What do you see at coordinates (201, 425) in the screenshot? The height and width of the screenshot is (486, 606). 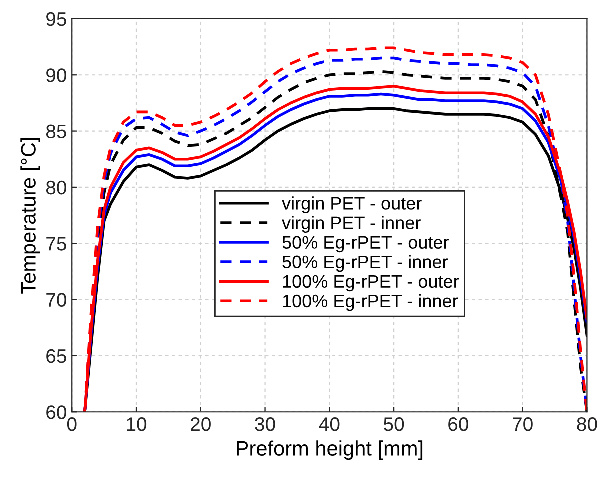 I see `x-tick-label: 20` at bounding box center [201, 425].